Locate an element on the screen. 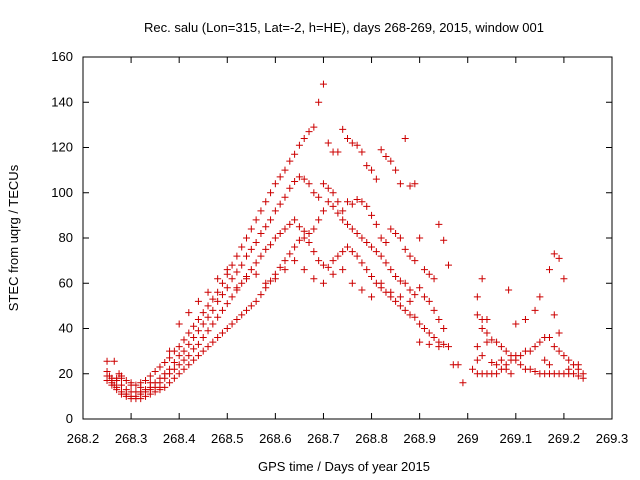  x-tick-label: 268.4 is located at coordinates (179, 438).